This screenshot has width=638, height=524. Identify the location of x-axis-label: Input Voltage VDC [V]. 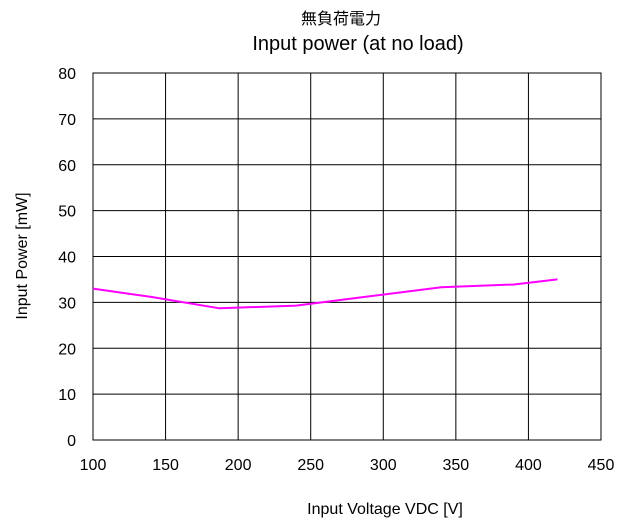
(385, 509).